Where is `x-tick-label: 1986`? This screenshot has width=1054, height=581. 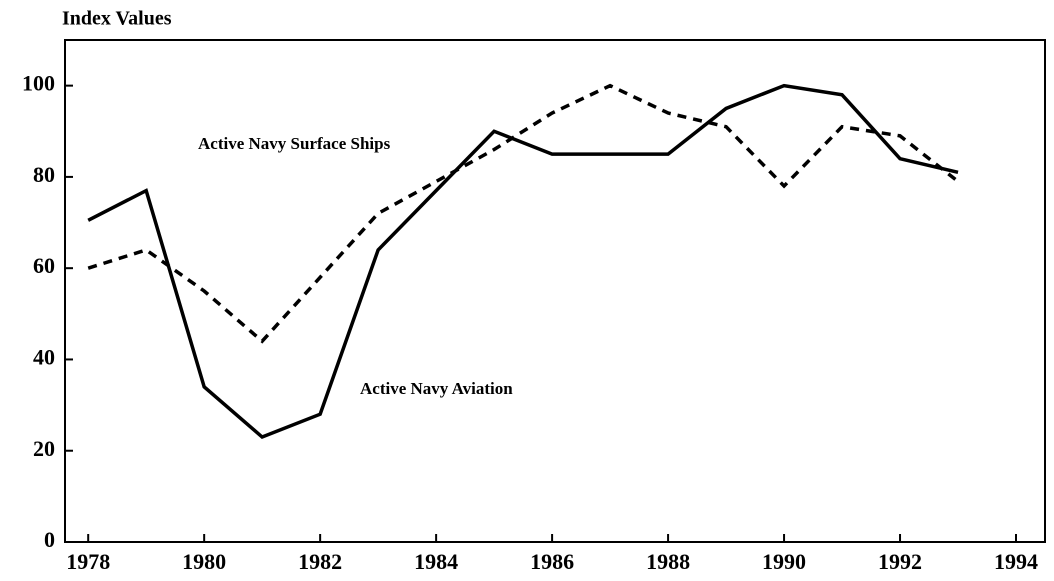 x-tick-label: 1986 is located at coordinates (552, 561).